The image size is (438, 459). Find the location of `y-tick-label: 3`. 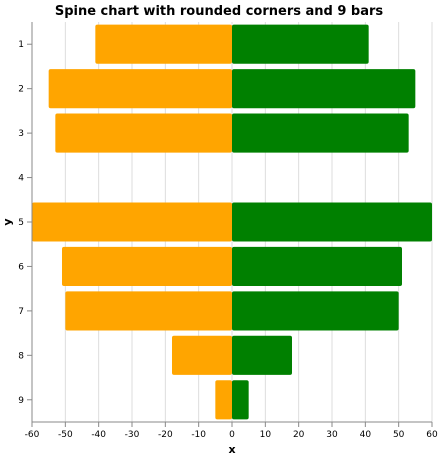

y-tick-label: 3 is located at coordinates (21, 134).